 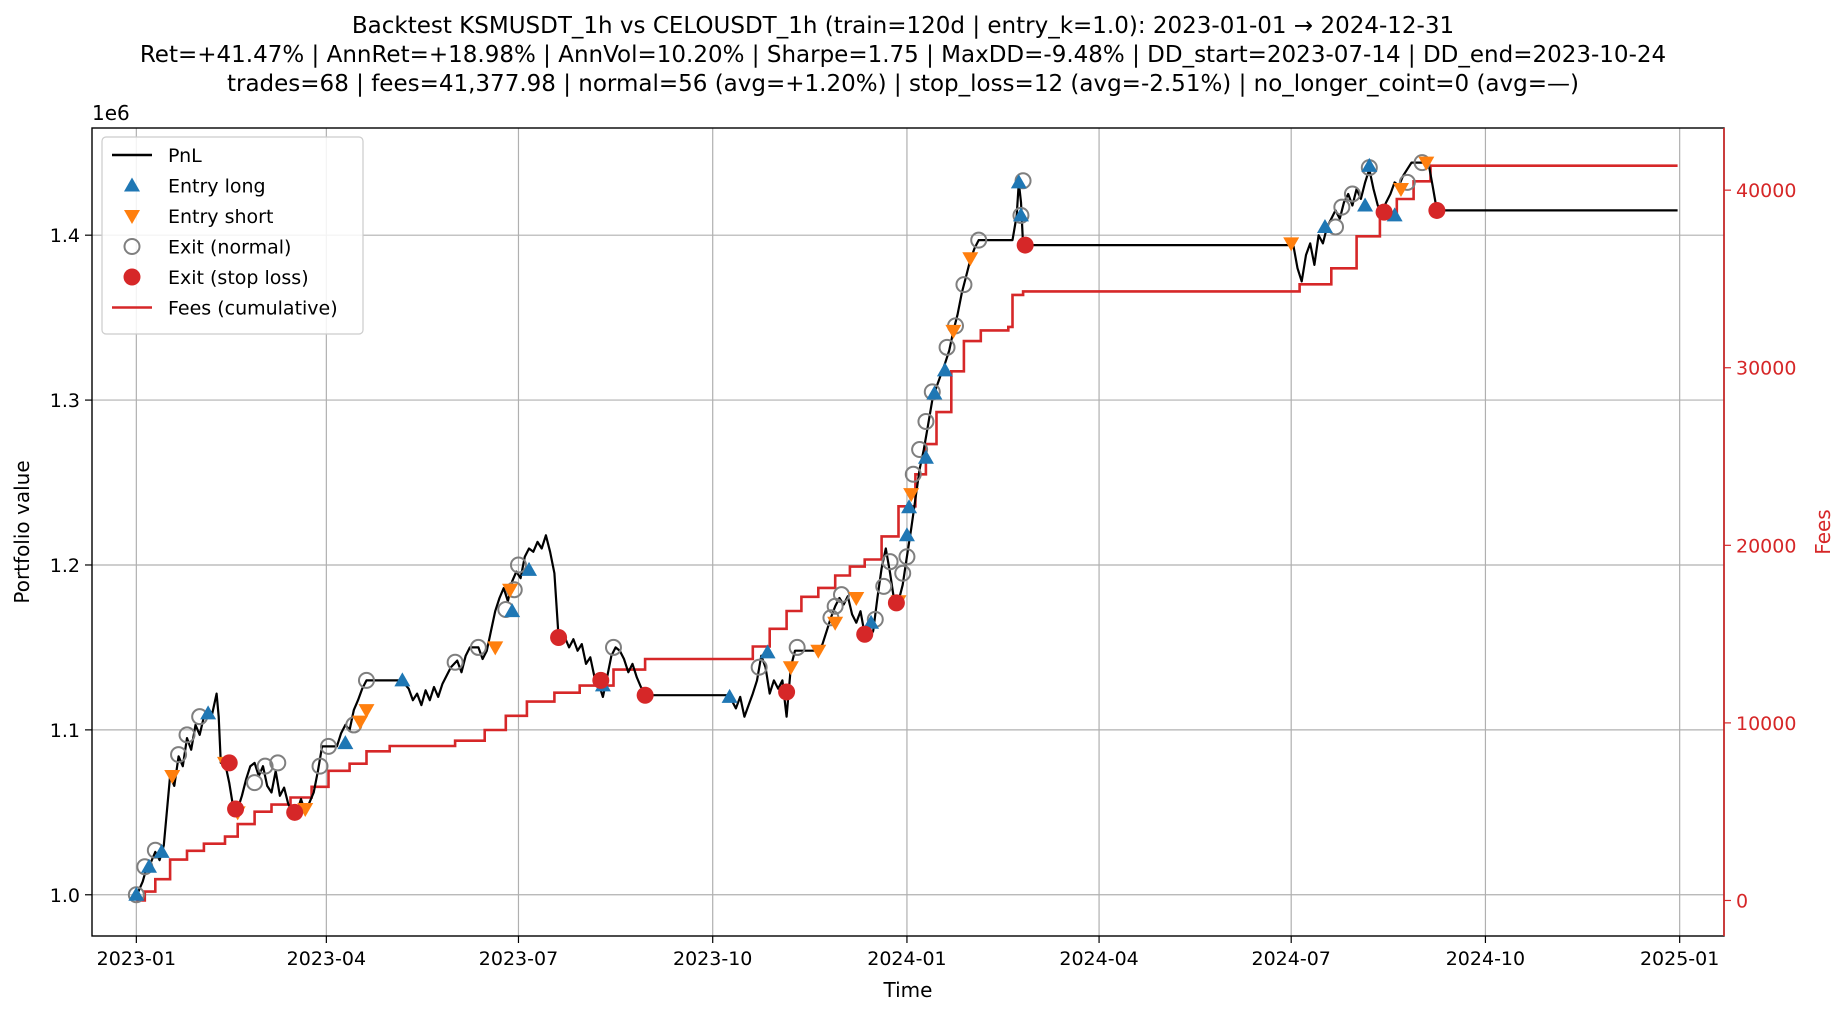 I want to click on legend-label: Entry long, so click(x=217, y=187).